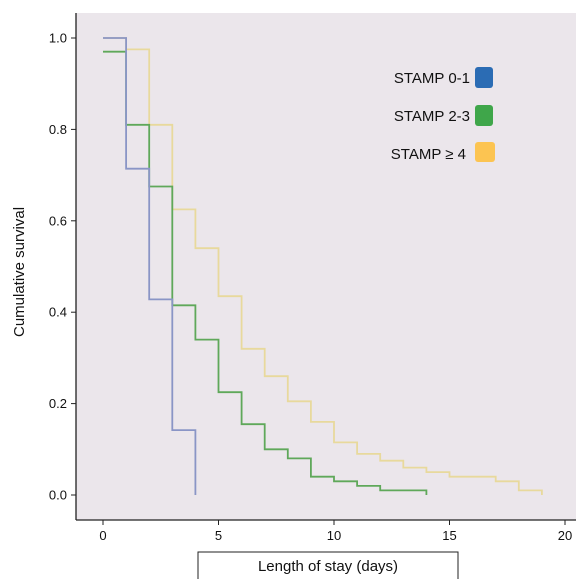 The height and width of the screenshot is (579, 576). I want to click on x-tick-label: 15, so click(449, 535).